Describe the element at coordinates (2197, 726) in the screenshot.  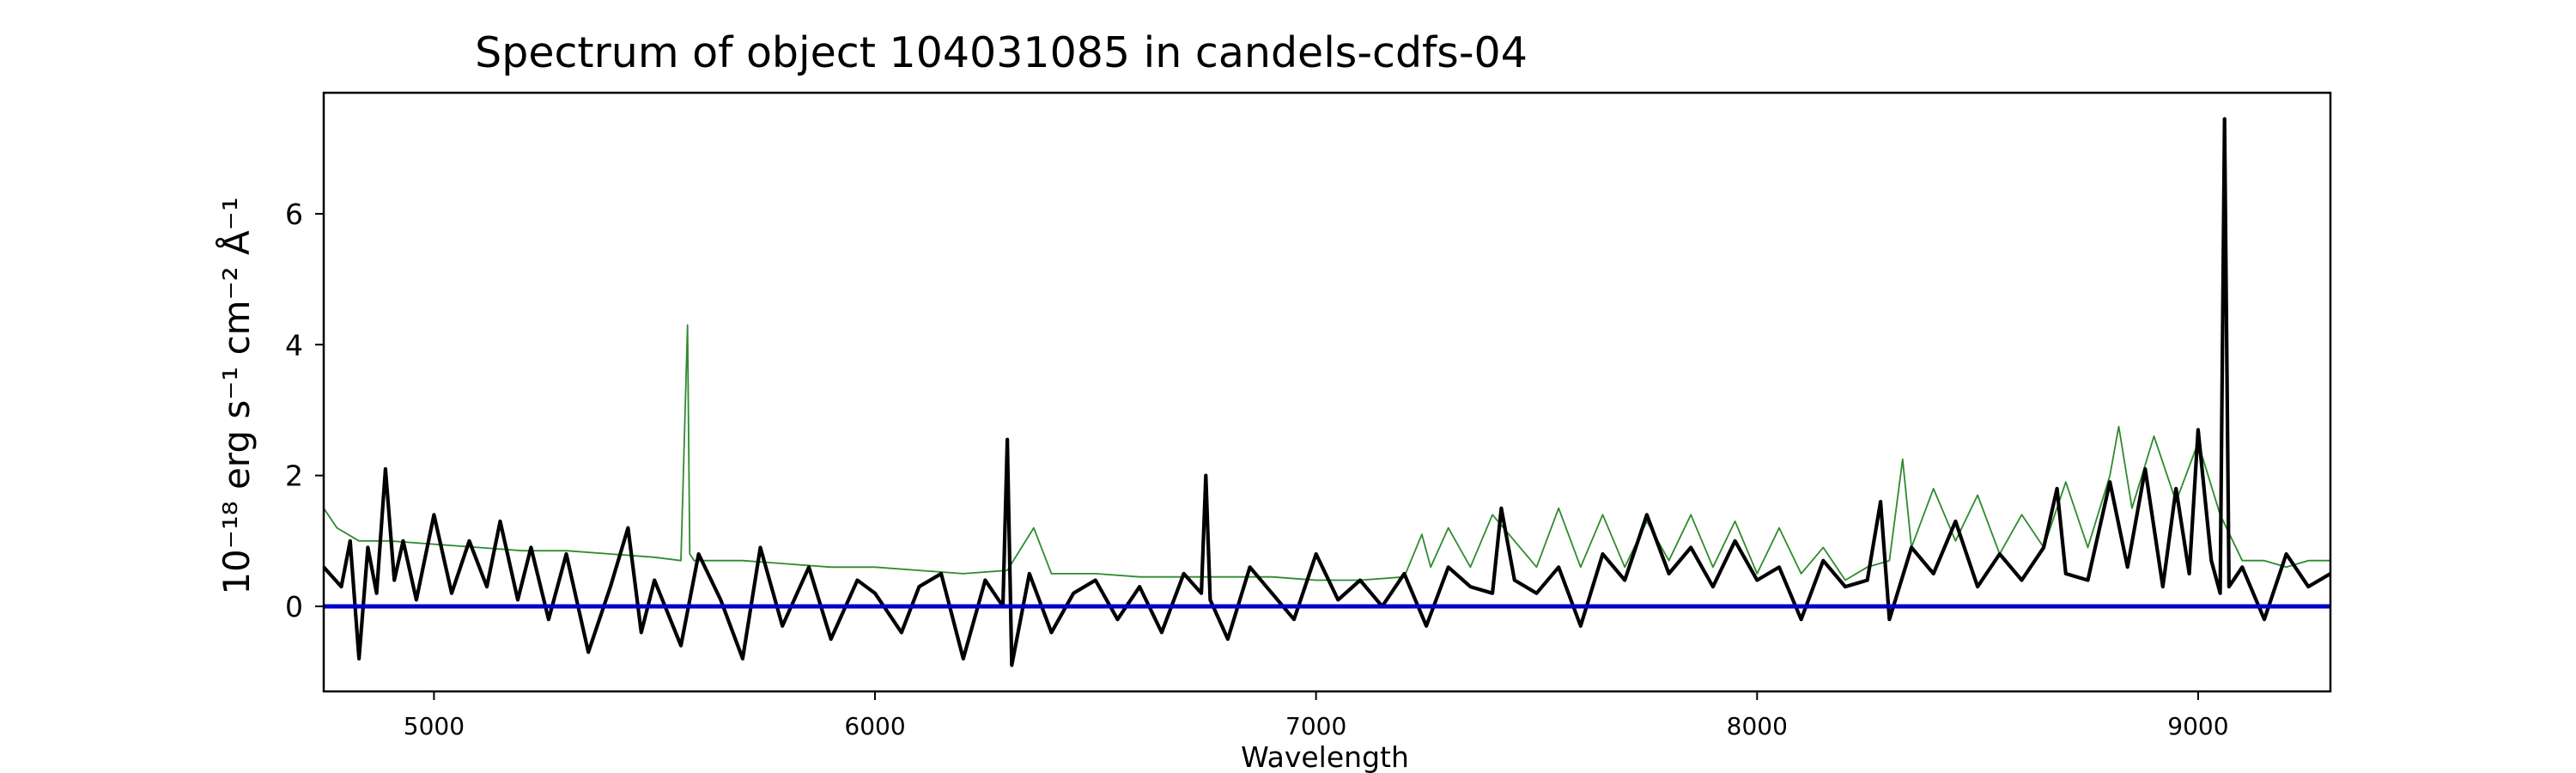
I see `x-tick-label: 9000` at that location.